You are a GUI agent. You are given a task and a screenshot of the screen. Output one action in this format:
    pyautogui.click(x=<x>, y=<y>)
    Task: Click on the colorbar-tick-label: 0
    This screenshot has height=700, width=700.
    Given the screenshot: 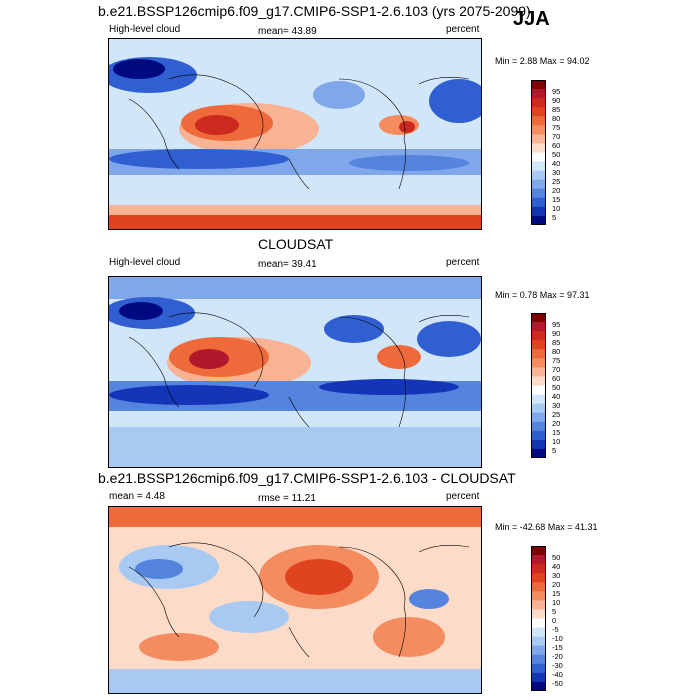 What is the action you would take?
    pyautogui.click(x=554, y=620)
    